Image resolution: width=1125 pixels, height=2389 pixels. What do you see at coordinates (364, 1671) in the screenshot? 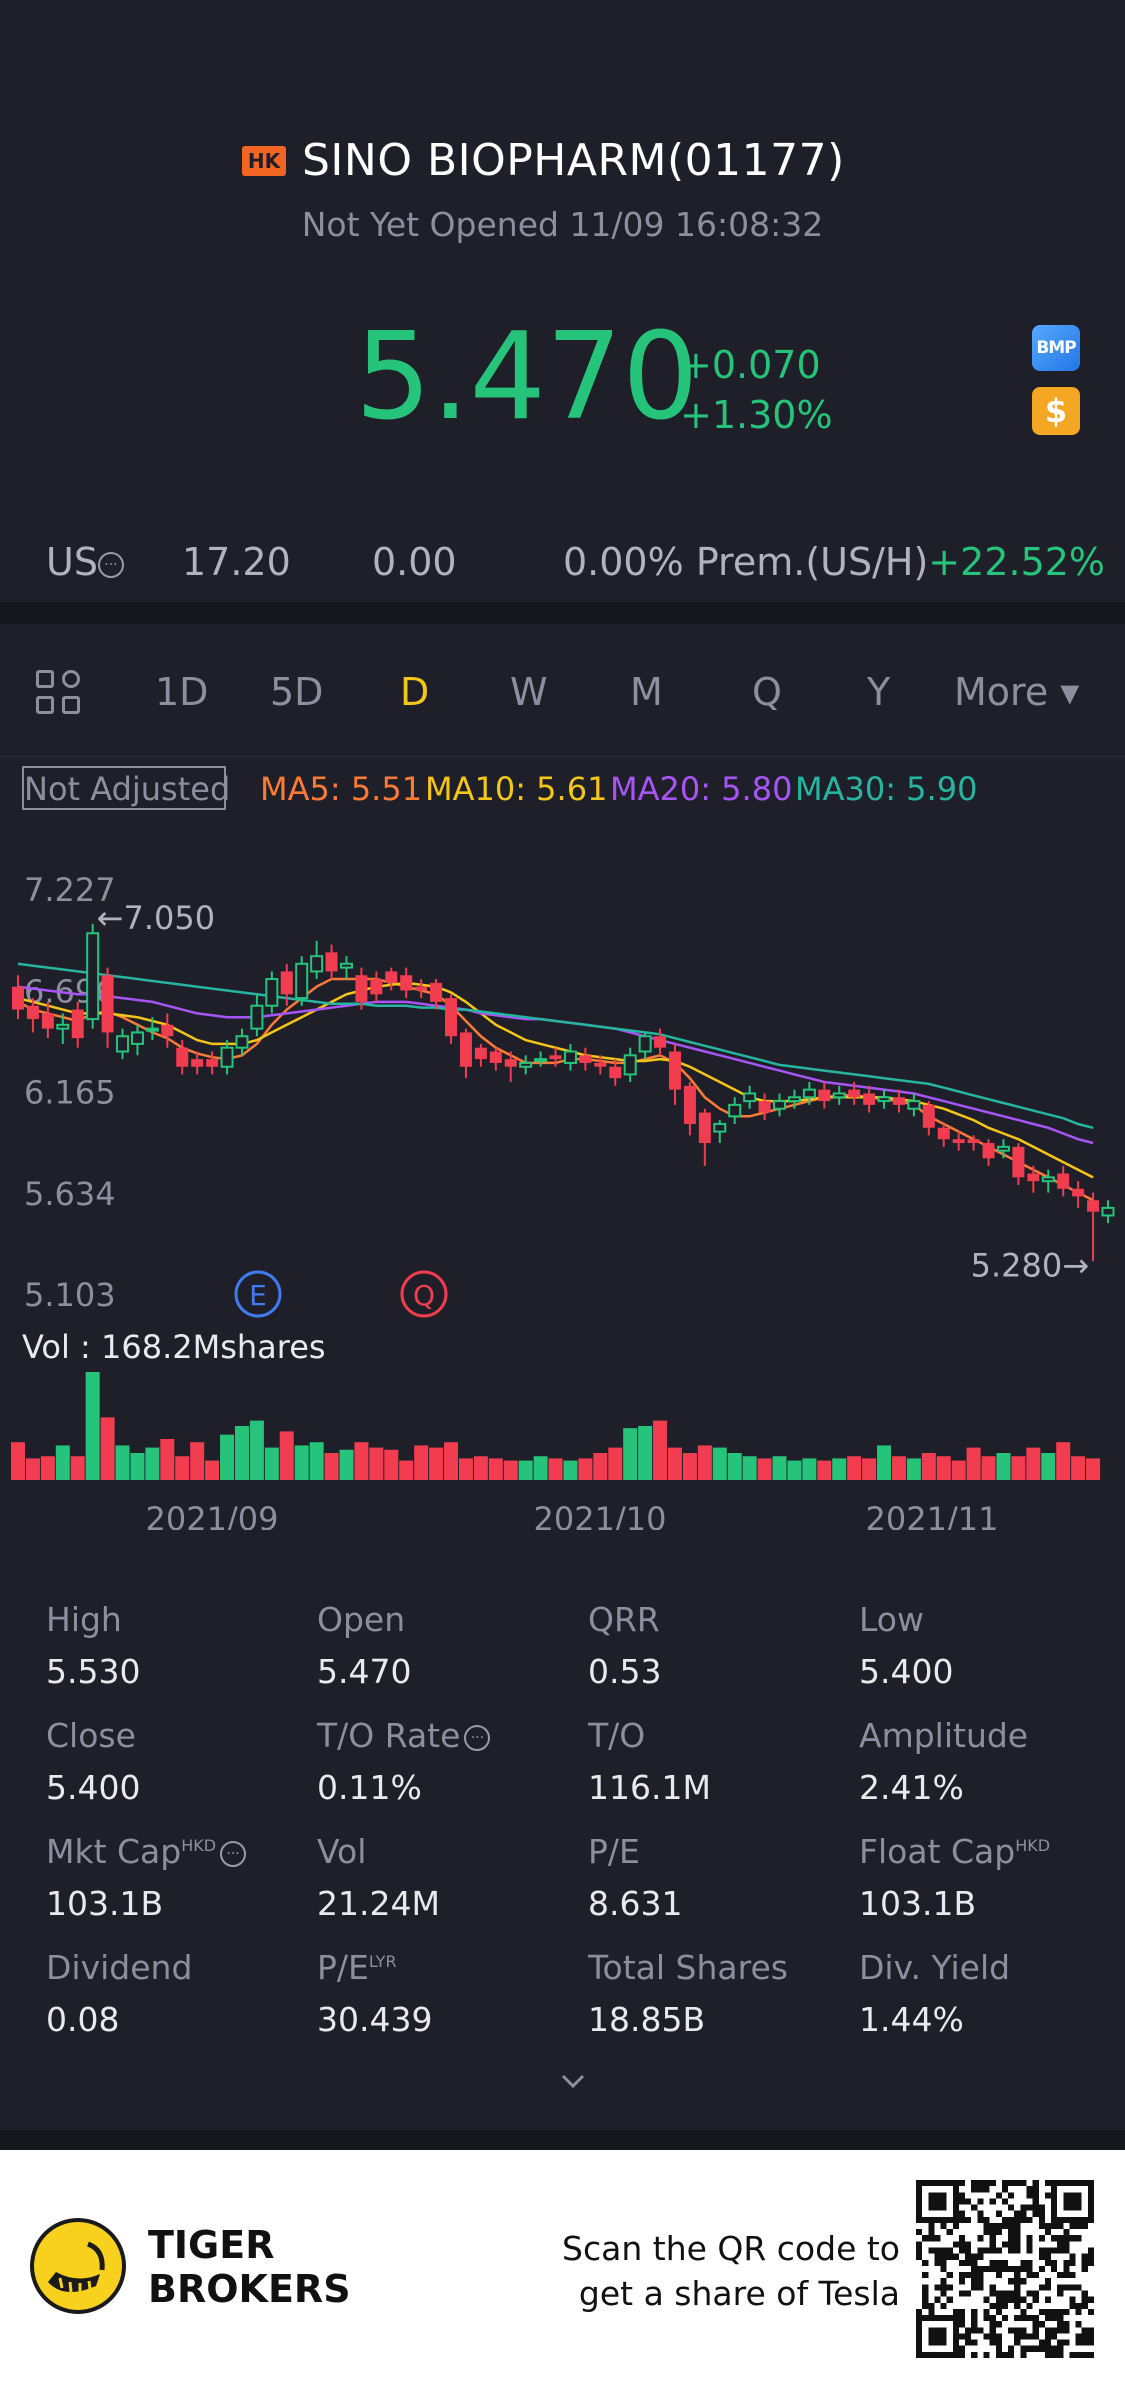
I see `stat-value: 5.470` at bounding box center [364, 1671].